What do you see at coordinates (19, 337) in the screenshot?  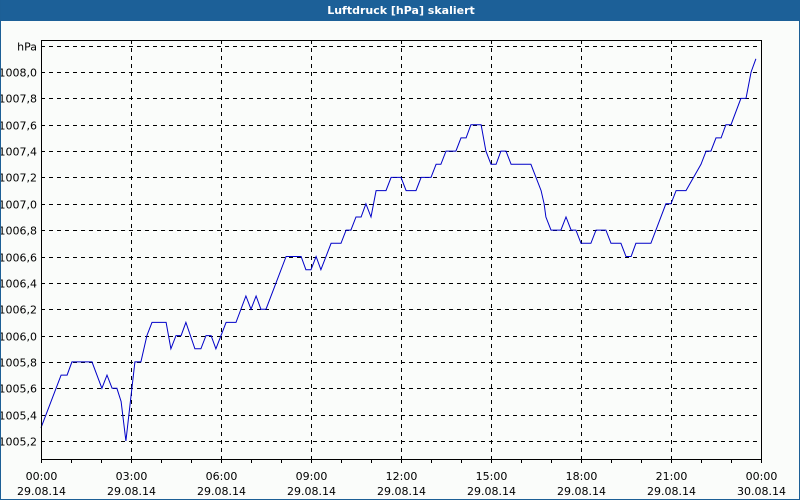 I see `y-tick-label: 1006,0` at bounding box center [19, 337].